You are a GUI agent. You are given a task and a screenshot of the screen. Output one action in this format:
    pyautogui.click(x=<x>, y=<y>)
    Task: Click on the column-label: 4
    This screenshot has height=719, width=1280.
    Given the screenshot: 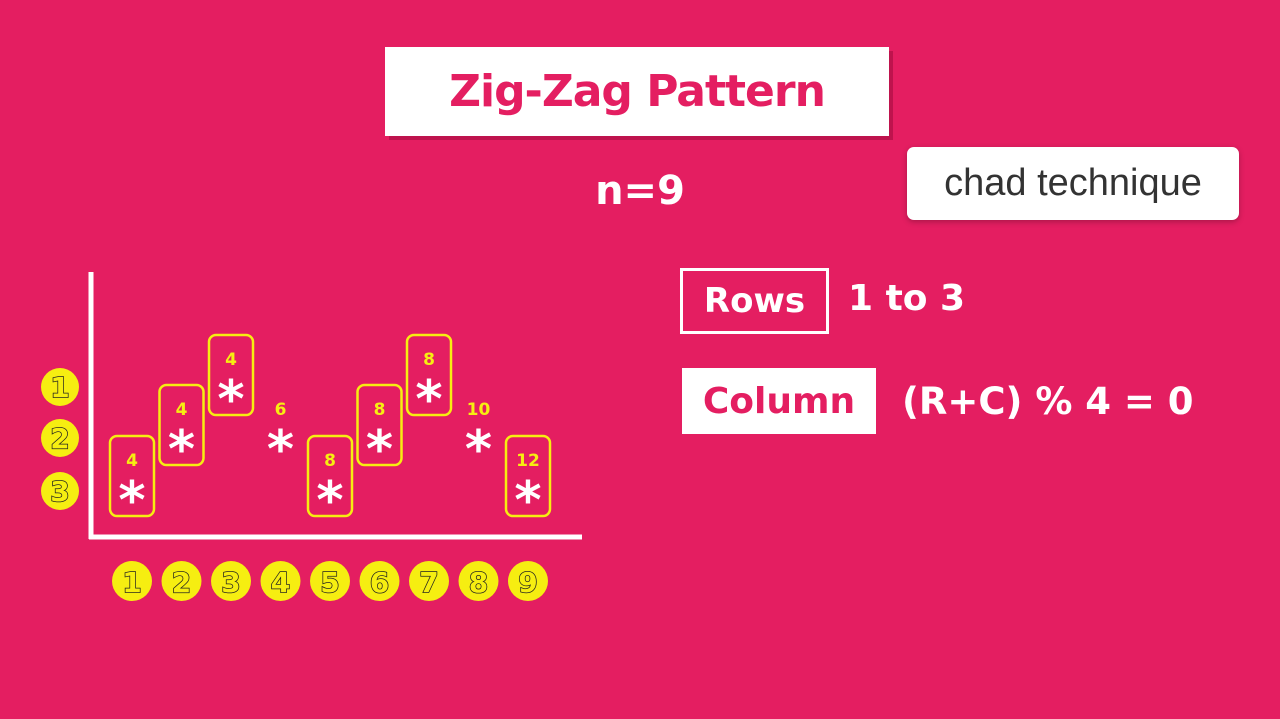 What is the action you would take?
    pyautogui.click(x=280, y=582)
    